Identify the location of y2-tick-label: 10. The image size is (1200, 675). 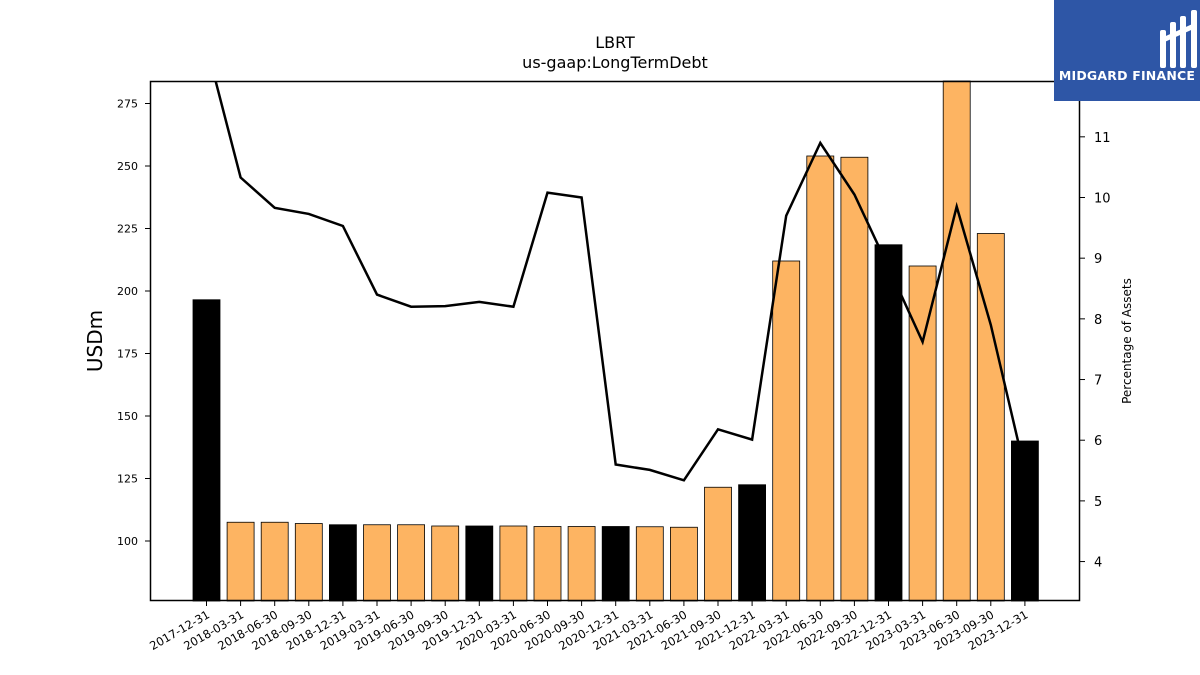
(1102, 198).